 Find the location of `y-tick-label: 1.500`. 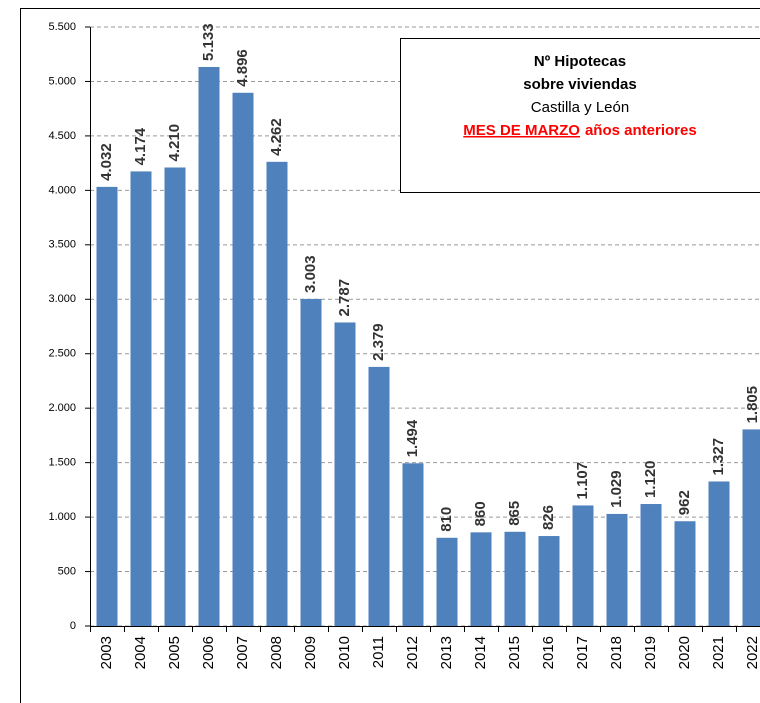

y-tick-label: 1.500 is located at coordinates (62, 463).